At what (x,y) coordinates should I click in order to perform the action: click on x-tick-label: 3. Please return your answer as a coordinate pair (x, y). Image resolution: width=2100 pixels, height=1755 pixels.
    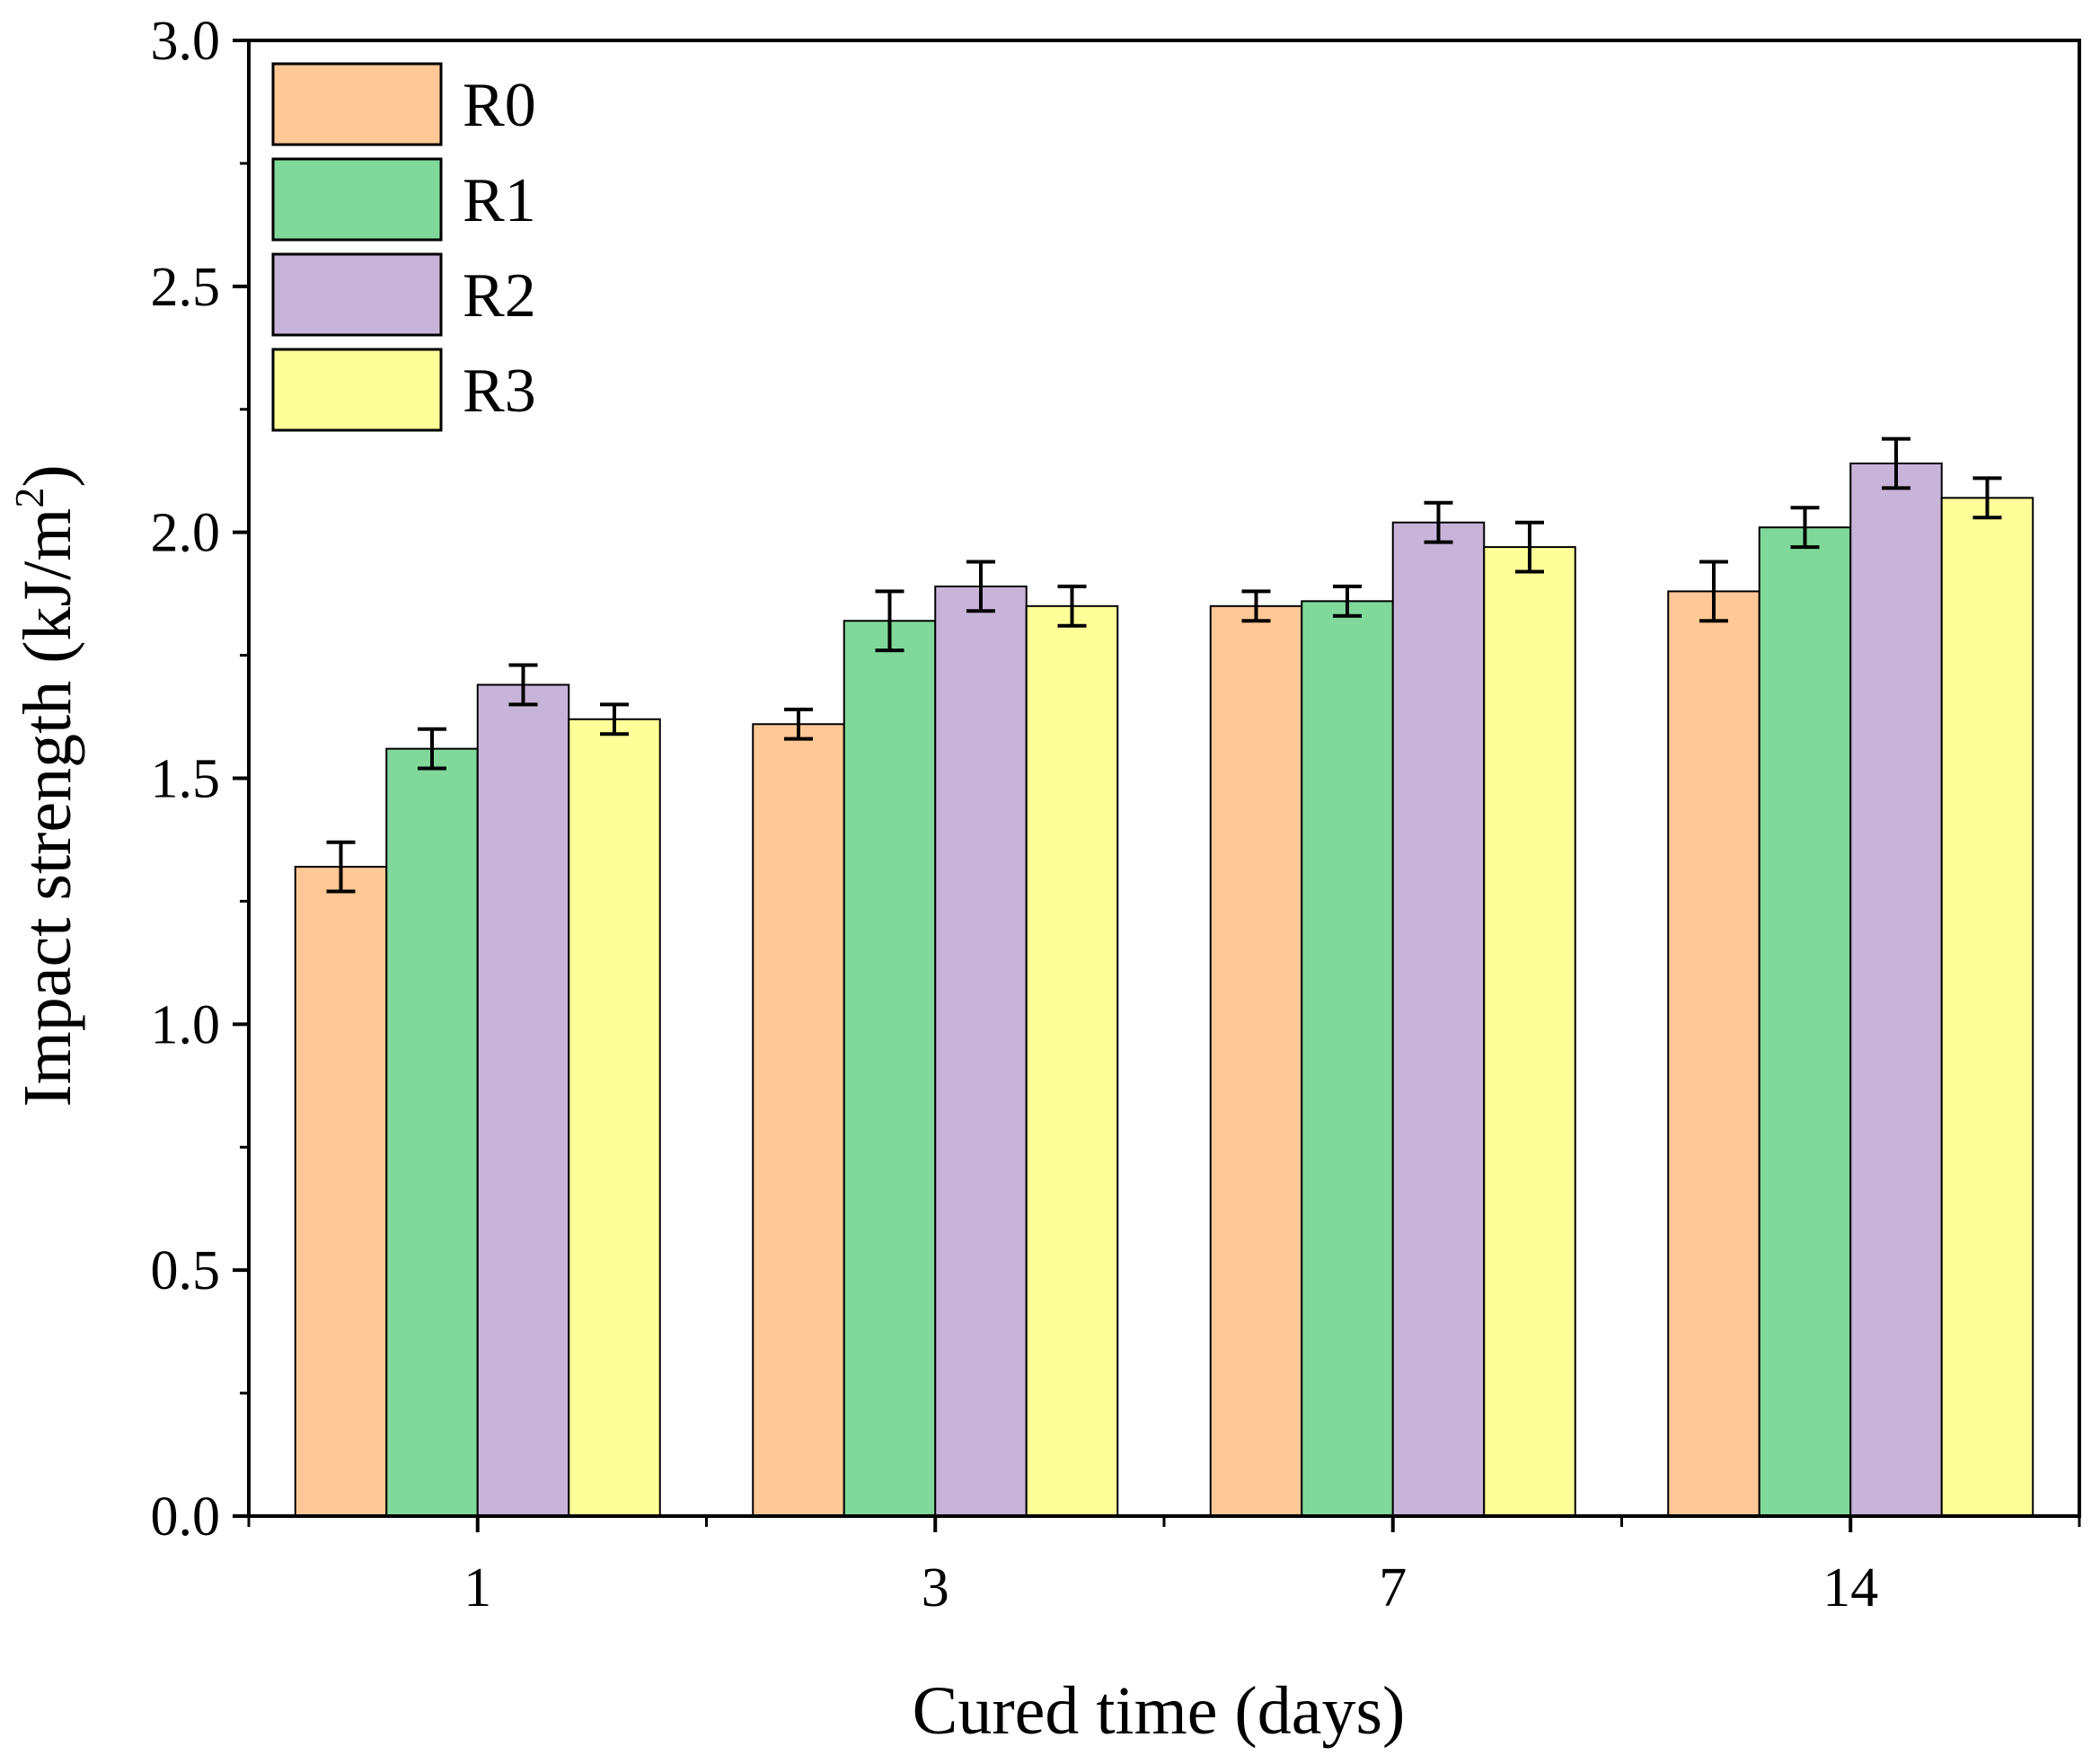
    Looking at the image, I should click on (935, 1587).